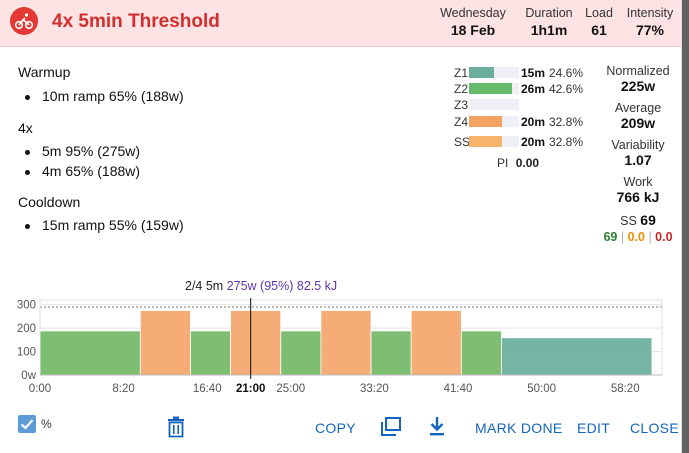 This screenshot has width=689, height=453. What do you see at coordinates (519, 428) in the screenshot?
I see `mark-done-button: MARK DONE` at bounding box center [519, 428].